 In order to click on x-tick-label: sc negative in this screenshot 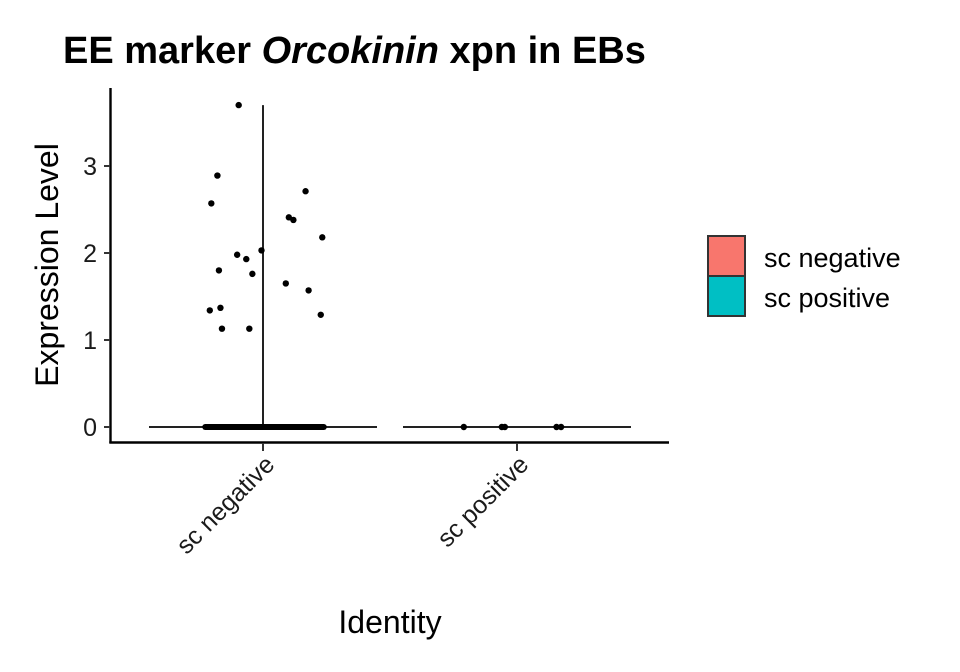, I will do `click(225, 504)`.